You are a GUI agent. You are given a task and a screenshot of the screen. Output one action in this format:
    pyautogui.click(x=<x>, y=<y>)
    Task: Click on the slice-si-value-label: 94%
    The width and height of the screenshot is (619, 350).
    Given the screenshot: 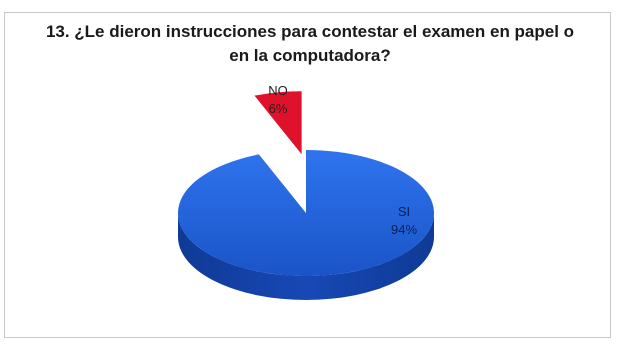 What is the action you would take?
    pyautogui.click(x=404, y=229)
    